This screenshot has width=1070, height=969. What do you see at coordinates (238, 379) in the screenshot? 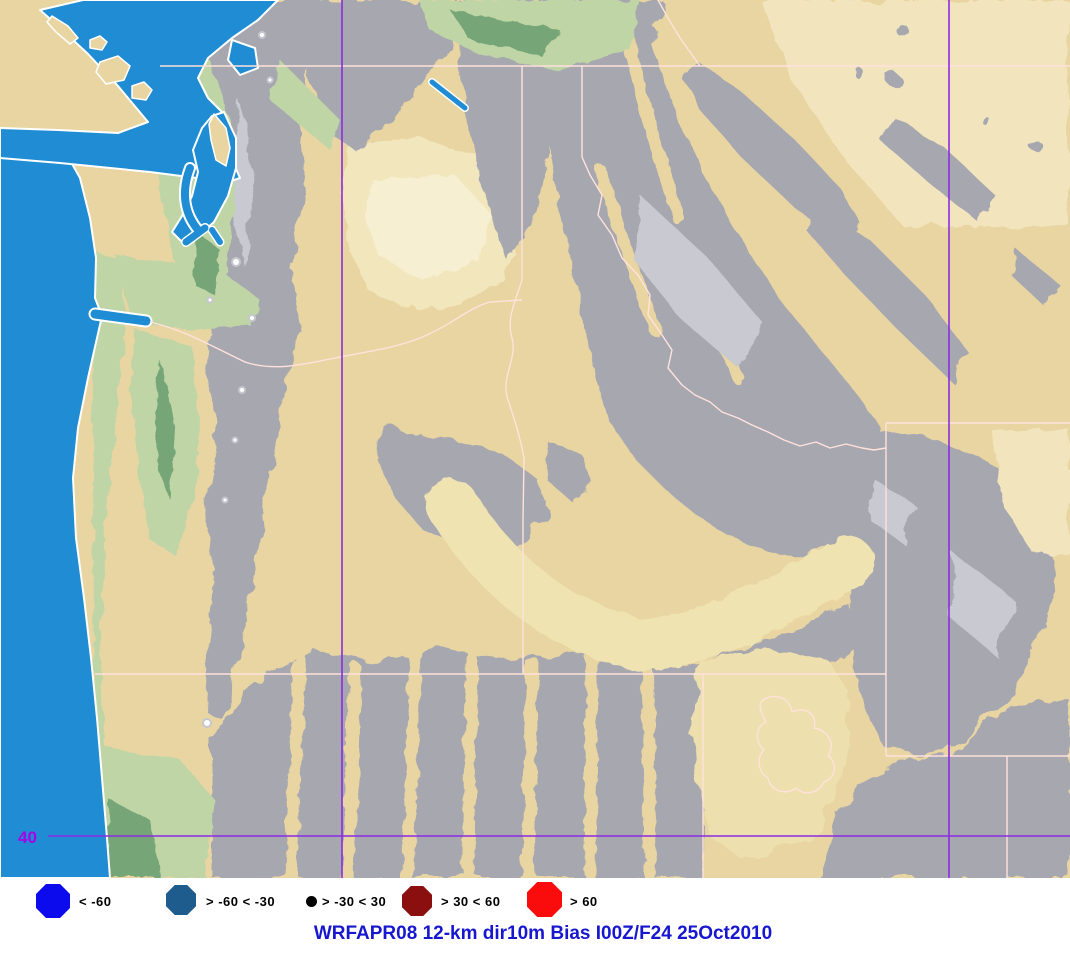
I see `volcano-dots` at bounding box center [238, 379].